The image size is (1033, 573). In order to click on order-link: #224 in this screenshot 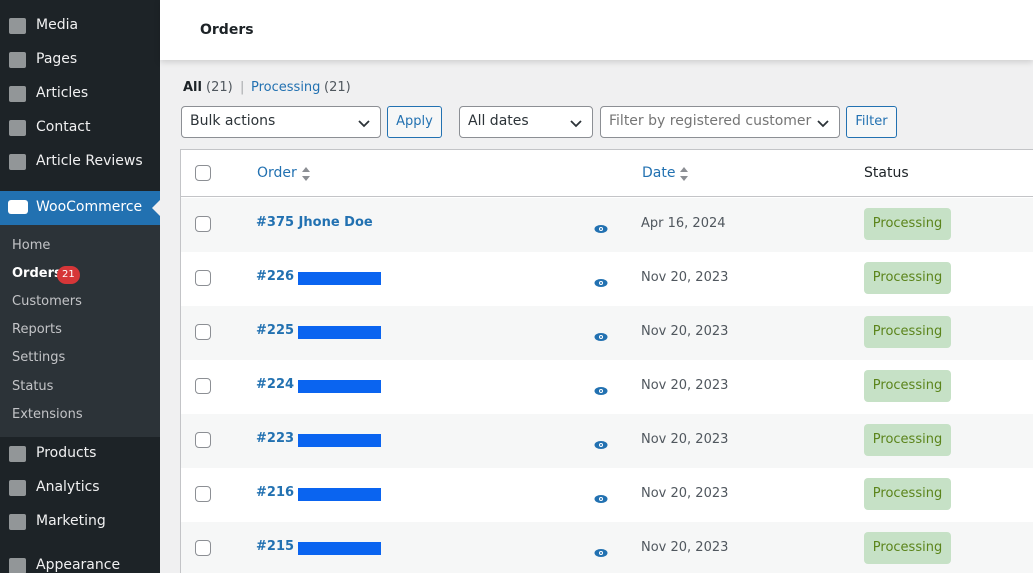, I will do `click(275, 384)`.